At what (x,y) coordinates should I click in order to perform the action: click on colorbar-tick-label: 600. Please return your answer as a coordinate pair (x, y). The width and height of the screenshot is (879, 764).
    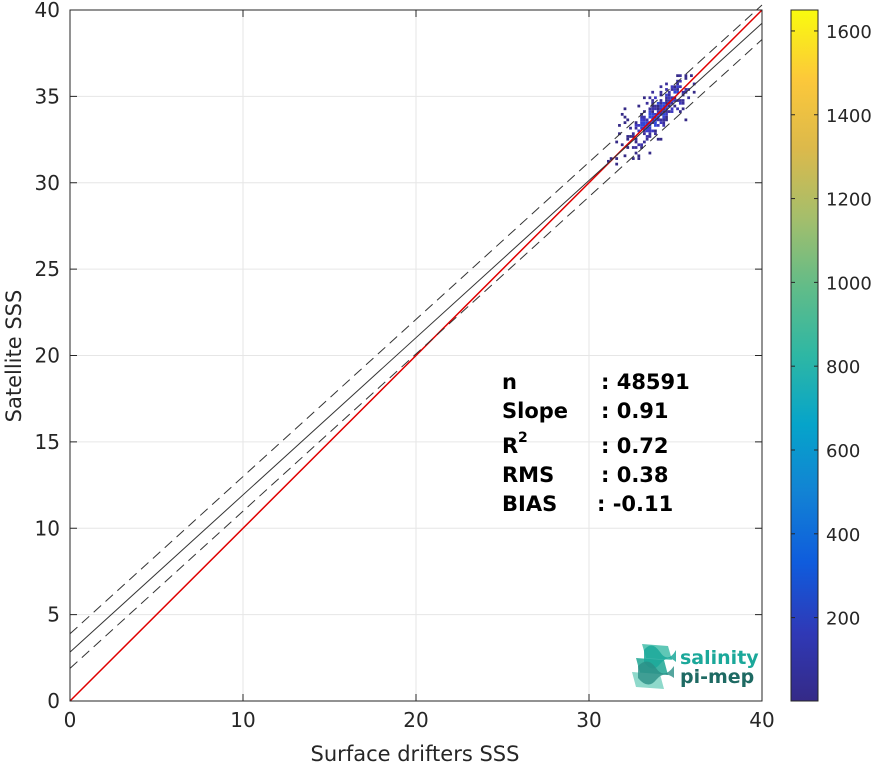
    Looking at the image, I should click on (843, 451).